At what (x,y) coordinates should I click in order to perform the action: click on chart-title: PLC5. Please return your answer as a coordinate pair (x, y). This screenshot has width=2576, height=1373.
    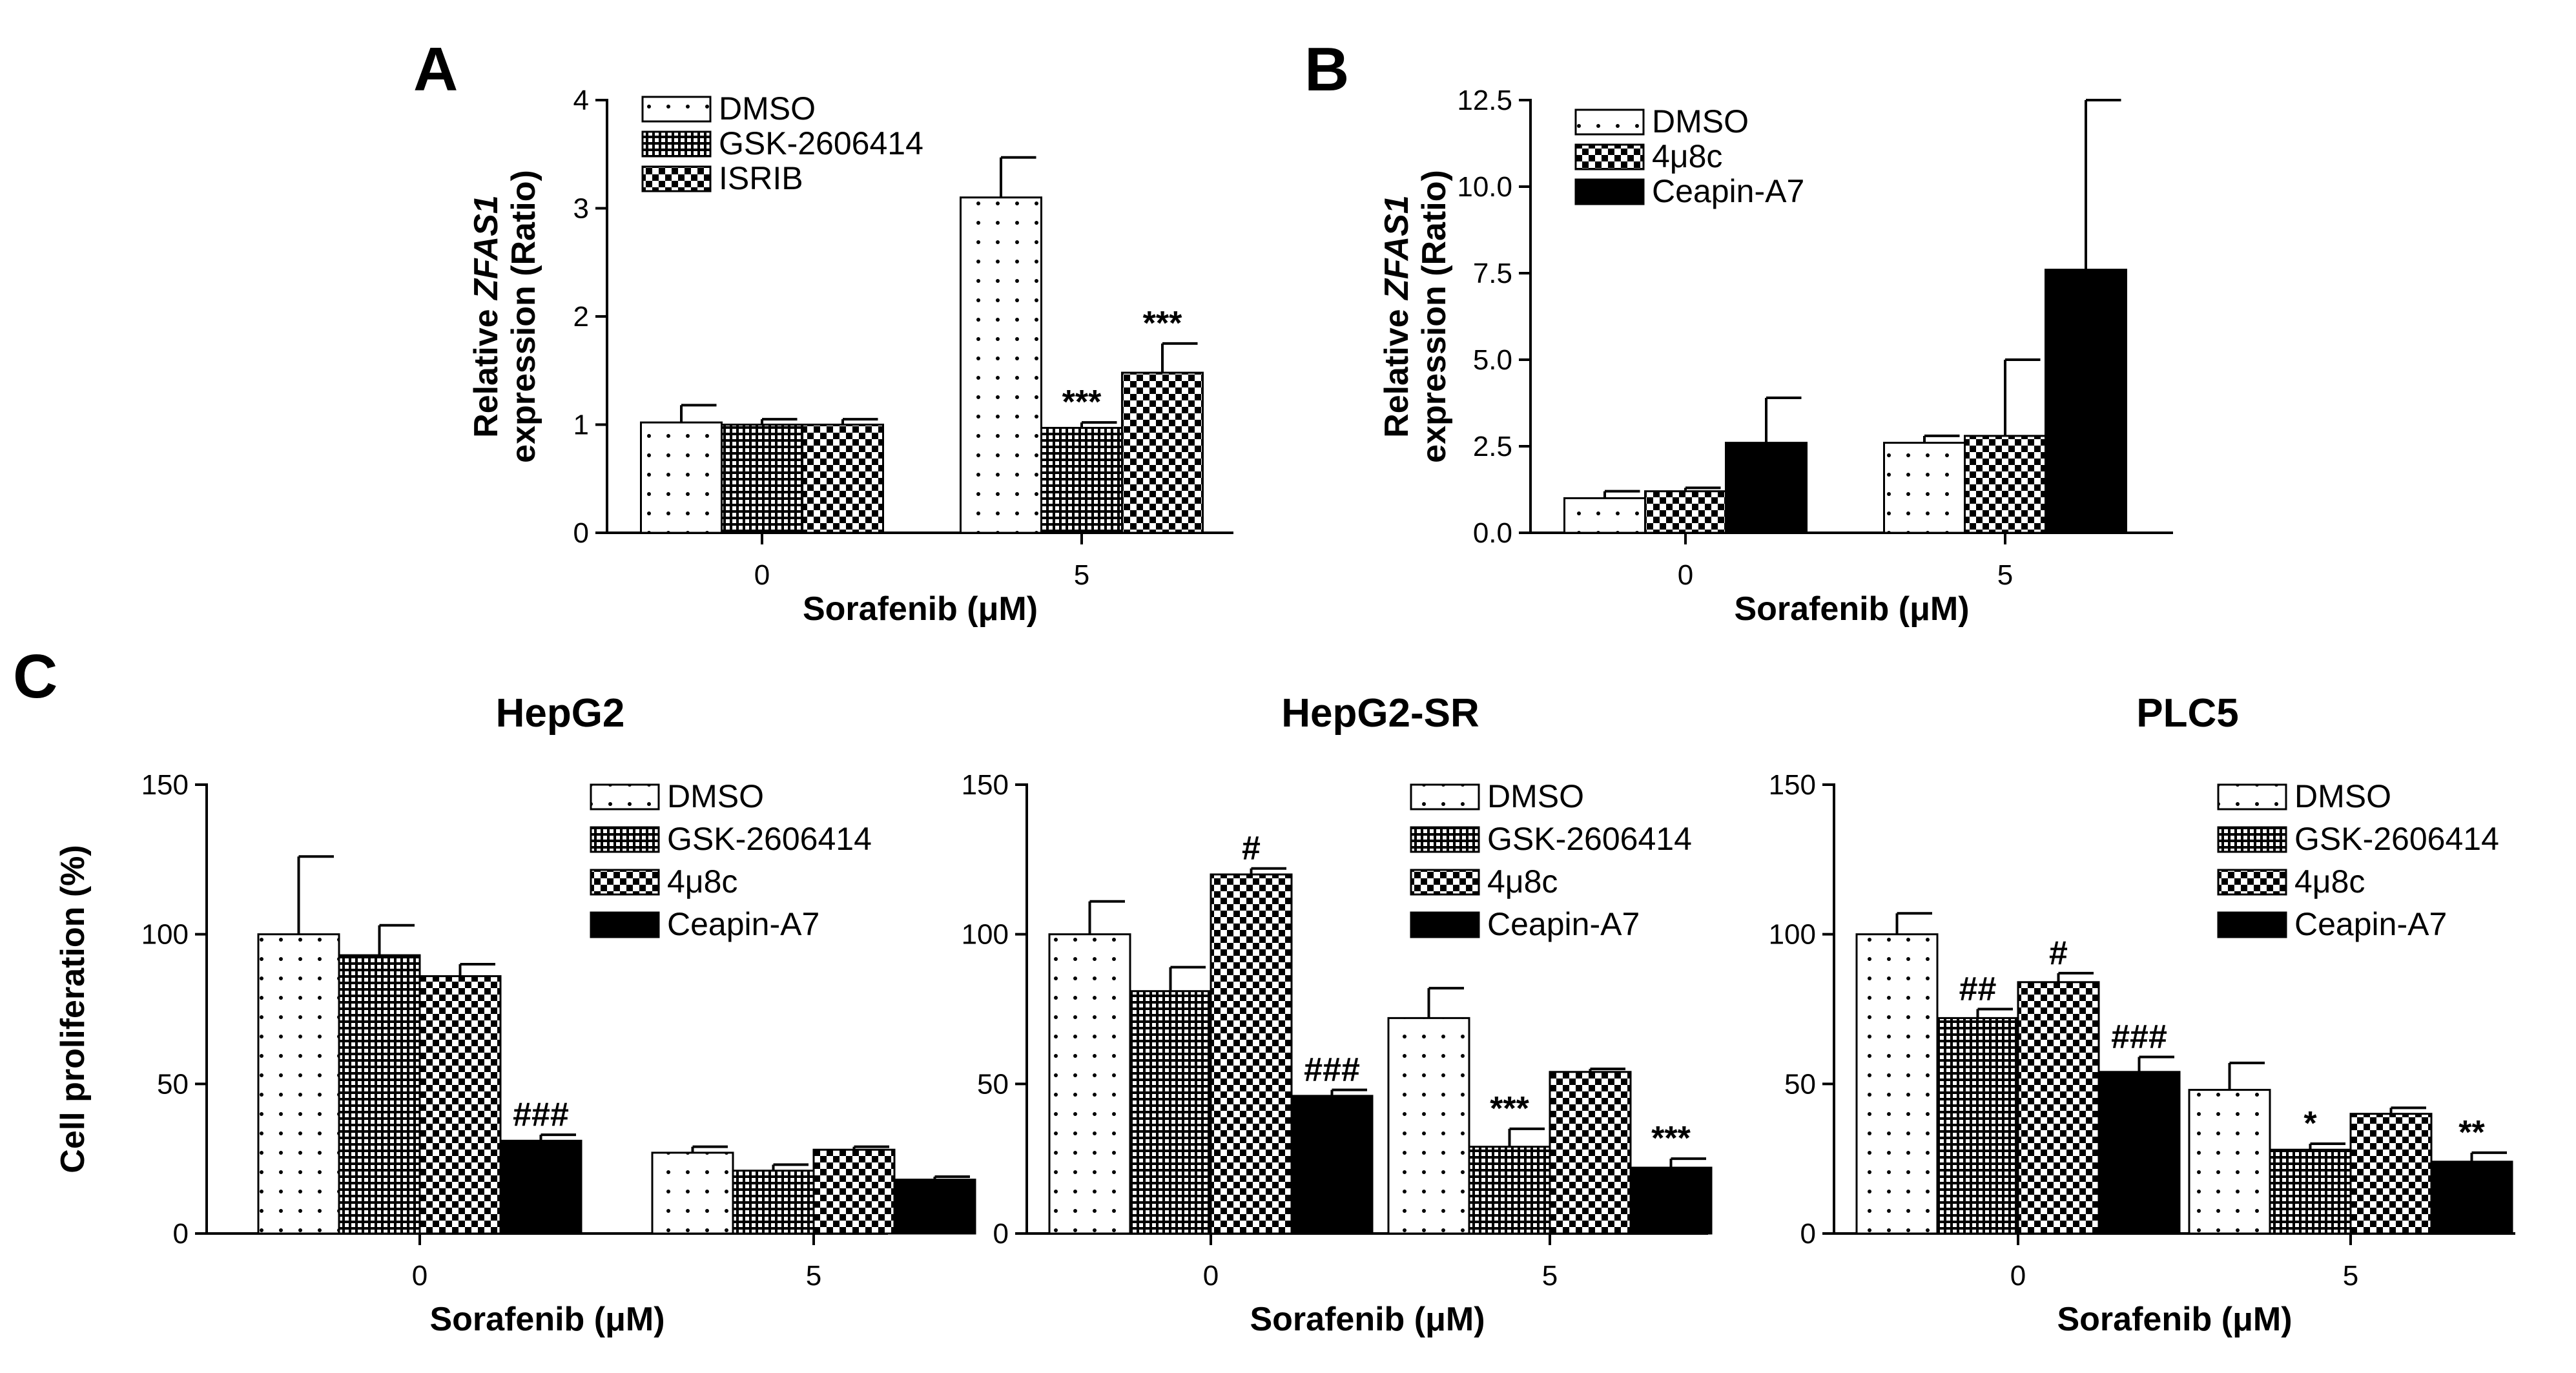
    Looking at the image, I should click on (2187, 714).